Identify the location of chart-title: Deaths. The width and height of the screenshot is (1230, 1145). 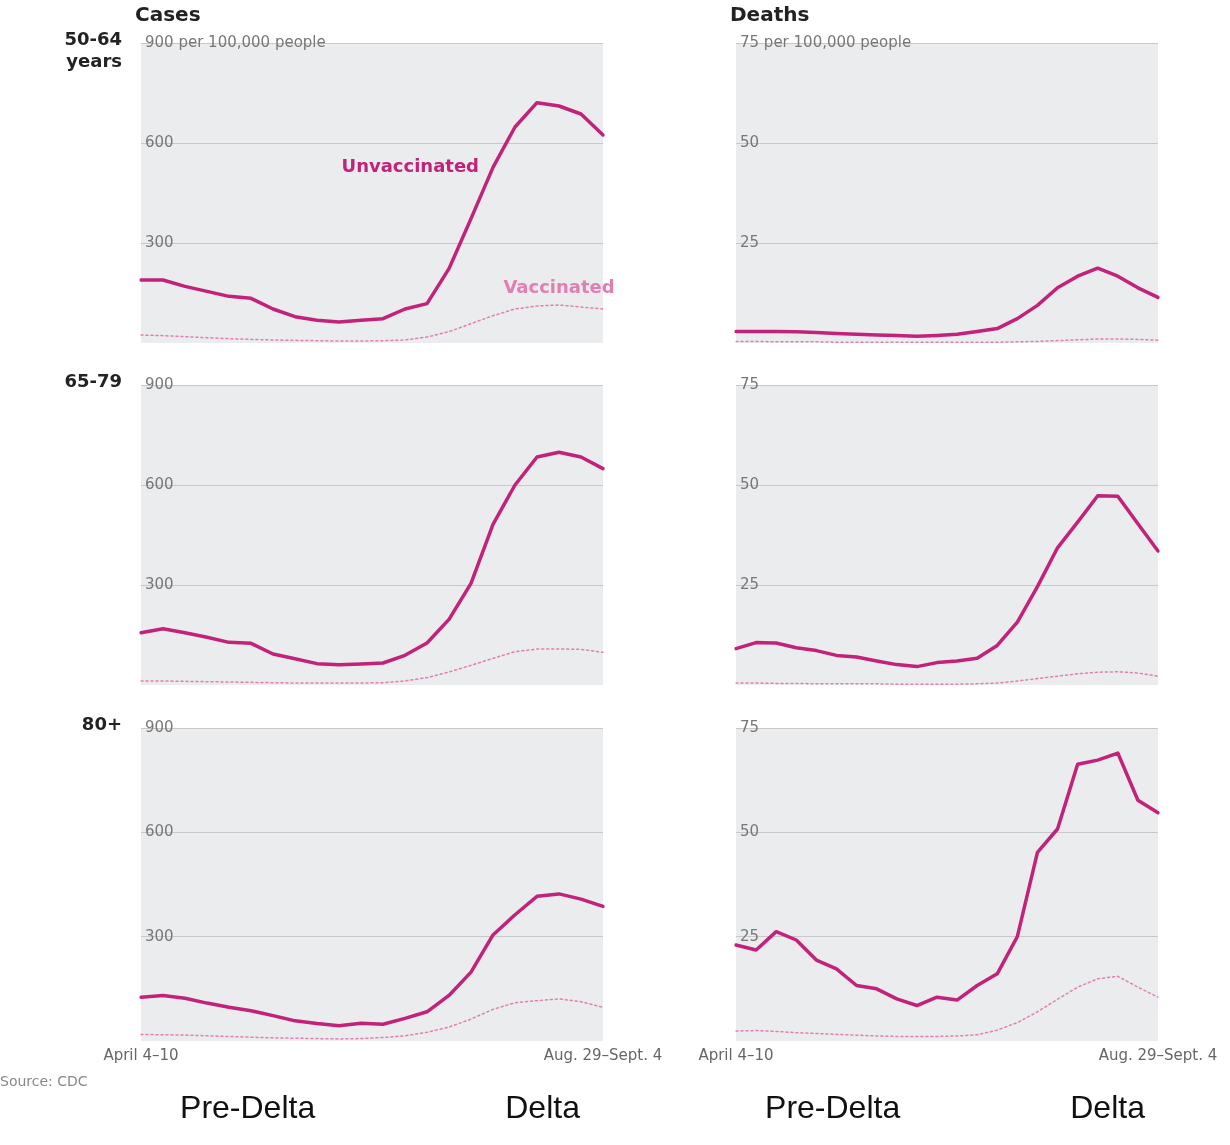
(770, 14).